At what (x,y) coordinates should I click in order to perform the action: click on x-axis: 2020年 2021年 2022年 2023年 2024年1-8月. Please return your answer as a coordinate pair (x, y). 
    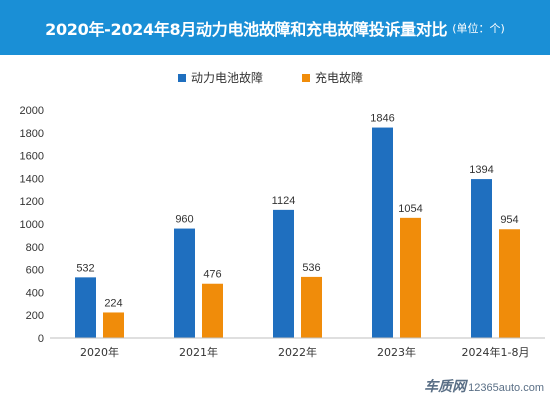
    Looking at the image, I should click on (297, 348).